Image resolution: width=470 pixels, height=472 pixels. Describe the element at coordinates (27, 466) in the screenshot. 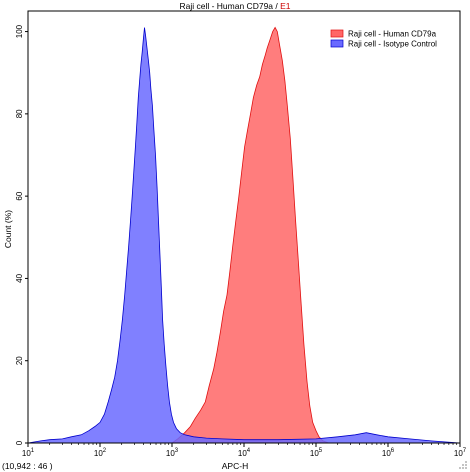

I see `coordinate-readout: (10,942 : 46 )` at that location.